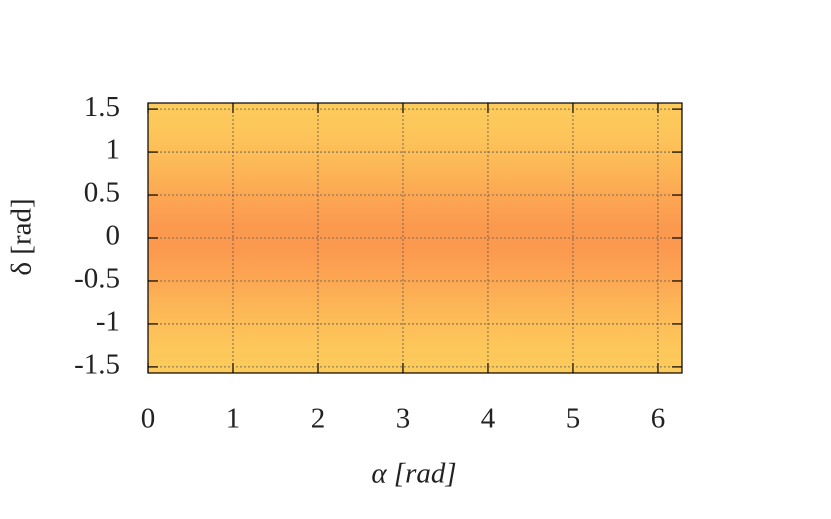 This screenshot has height=519, width=831. What do you see at coordinates (233, 419) in the screenshot?
I see `x-tick-label: 1` at bounding box center [233, 419].